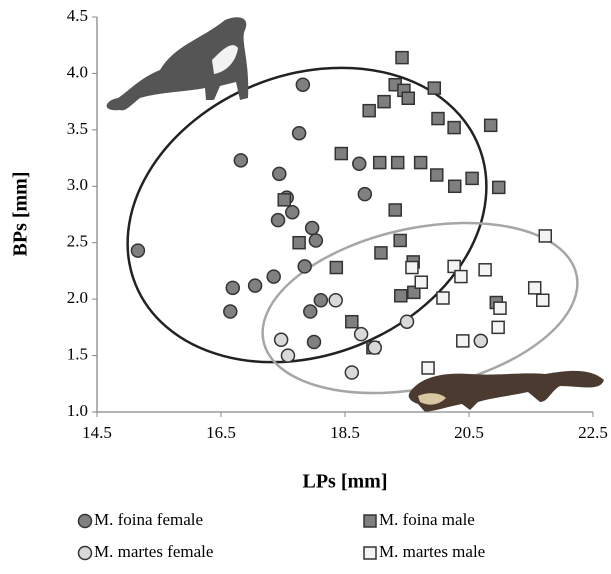  What do you see at coordinates (97, 432) in the screenshot?
I see `x-tick-label: 14.5` at bounding box center [97, 432].